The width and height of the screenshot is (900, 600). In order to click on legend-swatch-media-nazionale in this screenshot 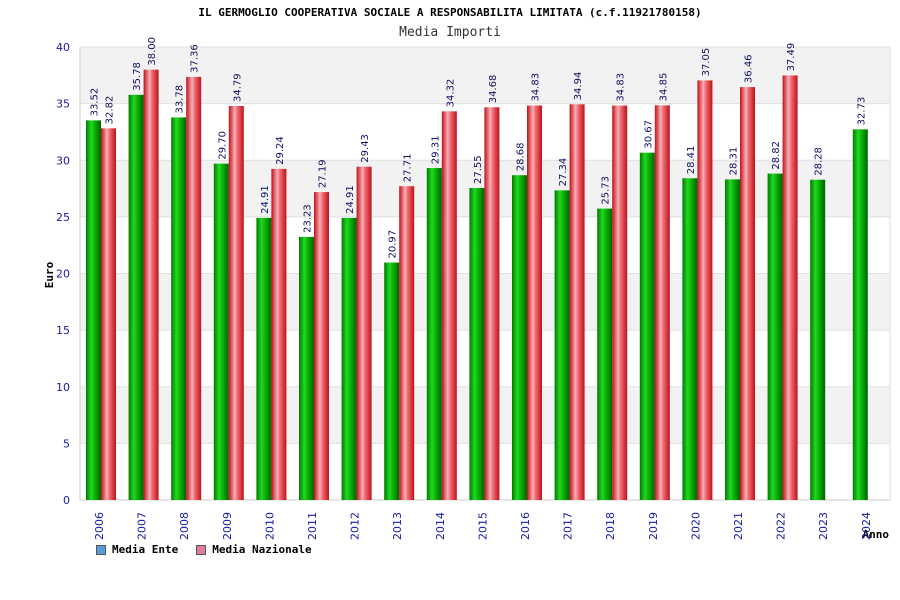, I will do `click(201, 549)`.